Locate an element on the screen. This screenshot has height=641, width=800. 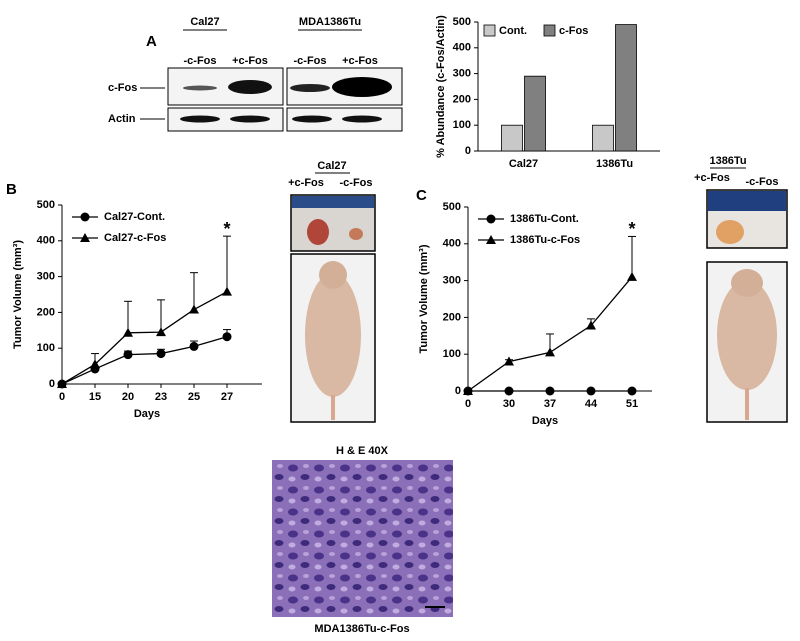
legend-label: 1386Tu-Cont. is located at coordinates (544, 219).